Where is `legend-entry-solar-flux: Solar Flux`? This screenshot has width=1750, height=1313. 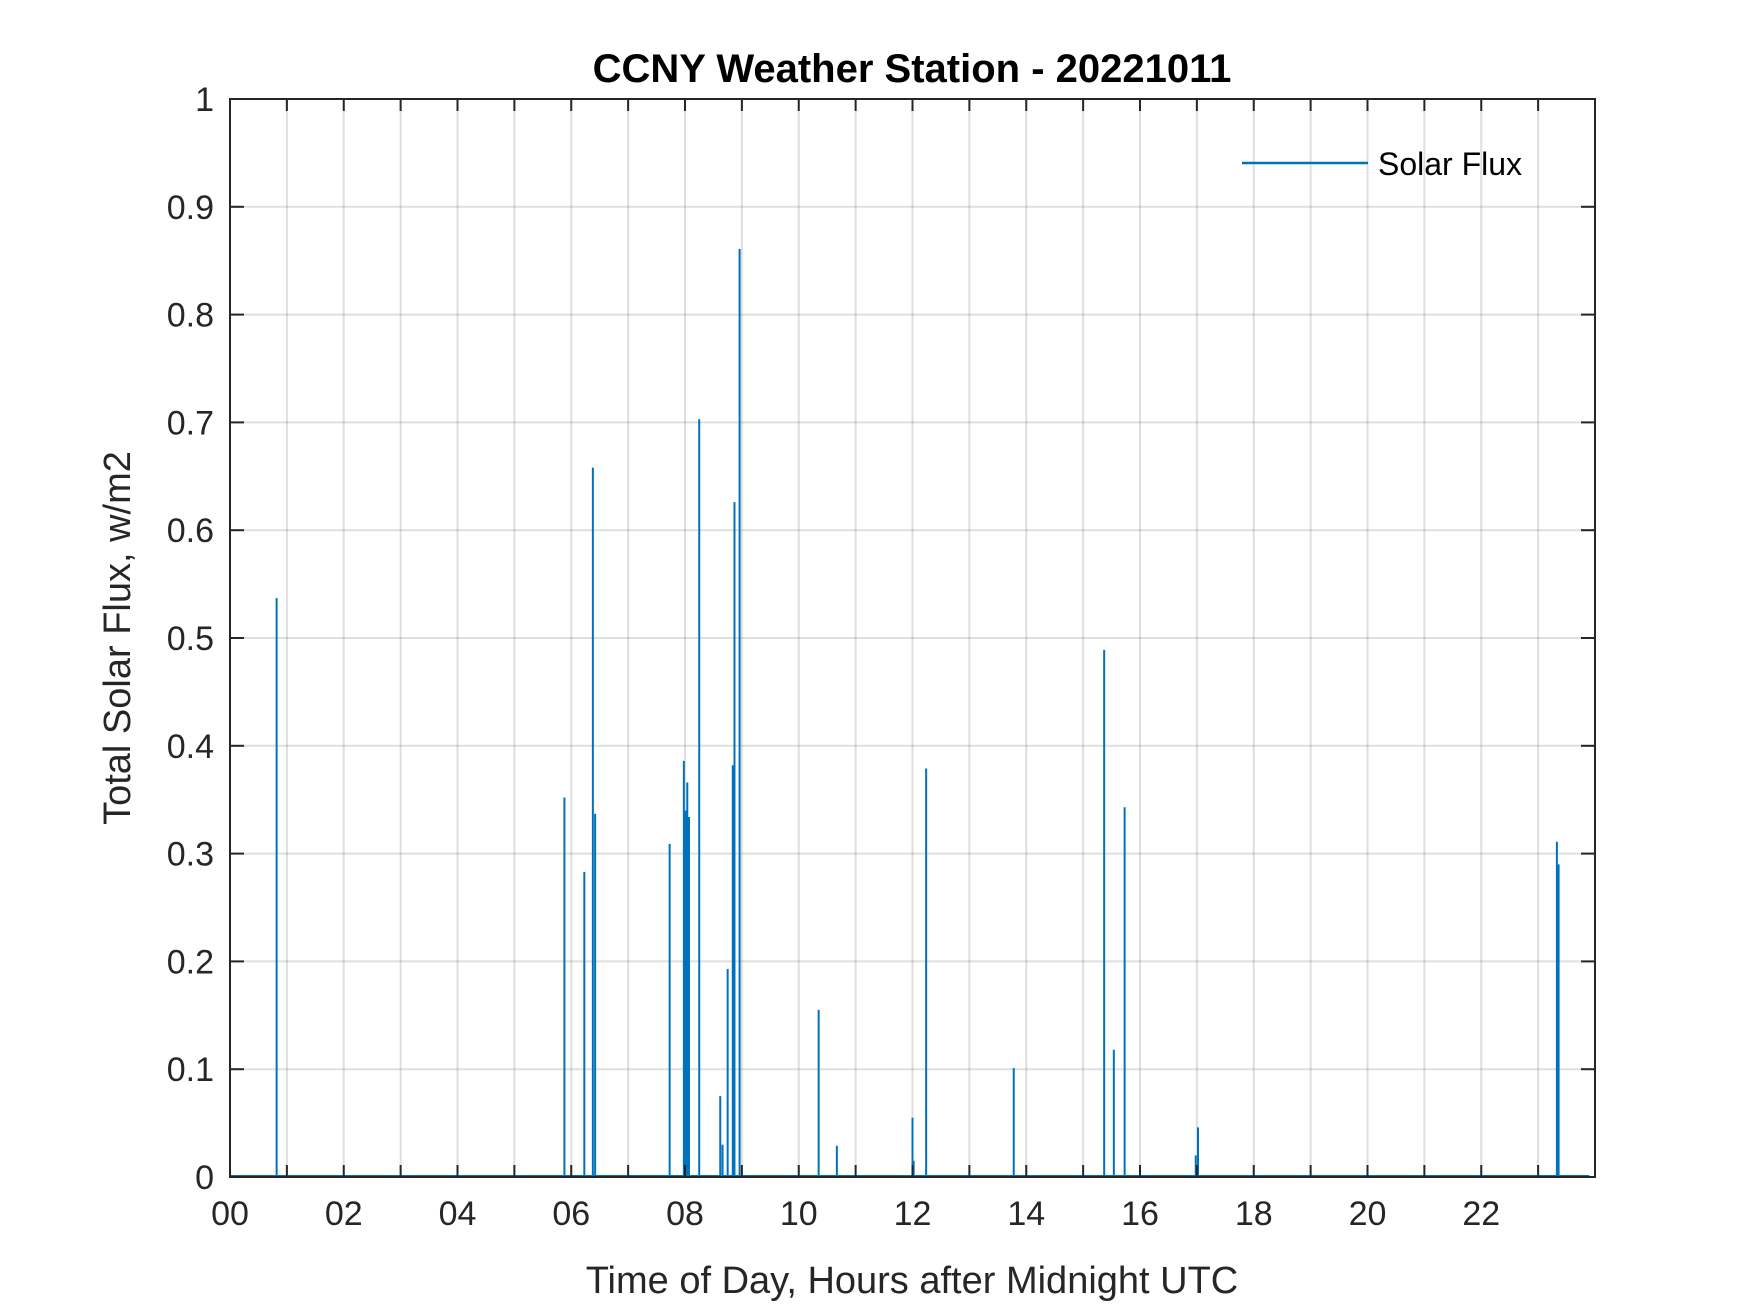
legend-entry-solar-flux: Solar Flux is located at coordinates (1450, 164).